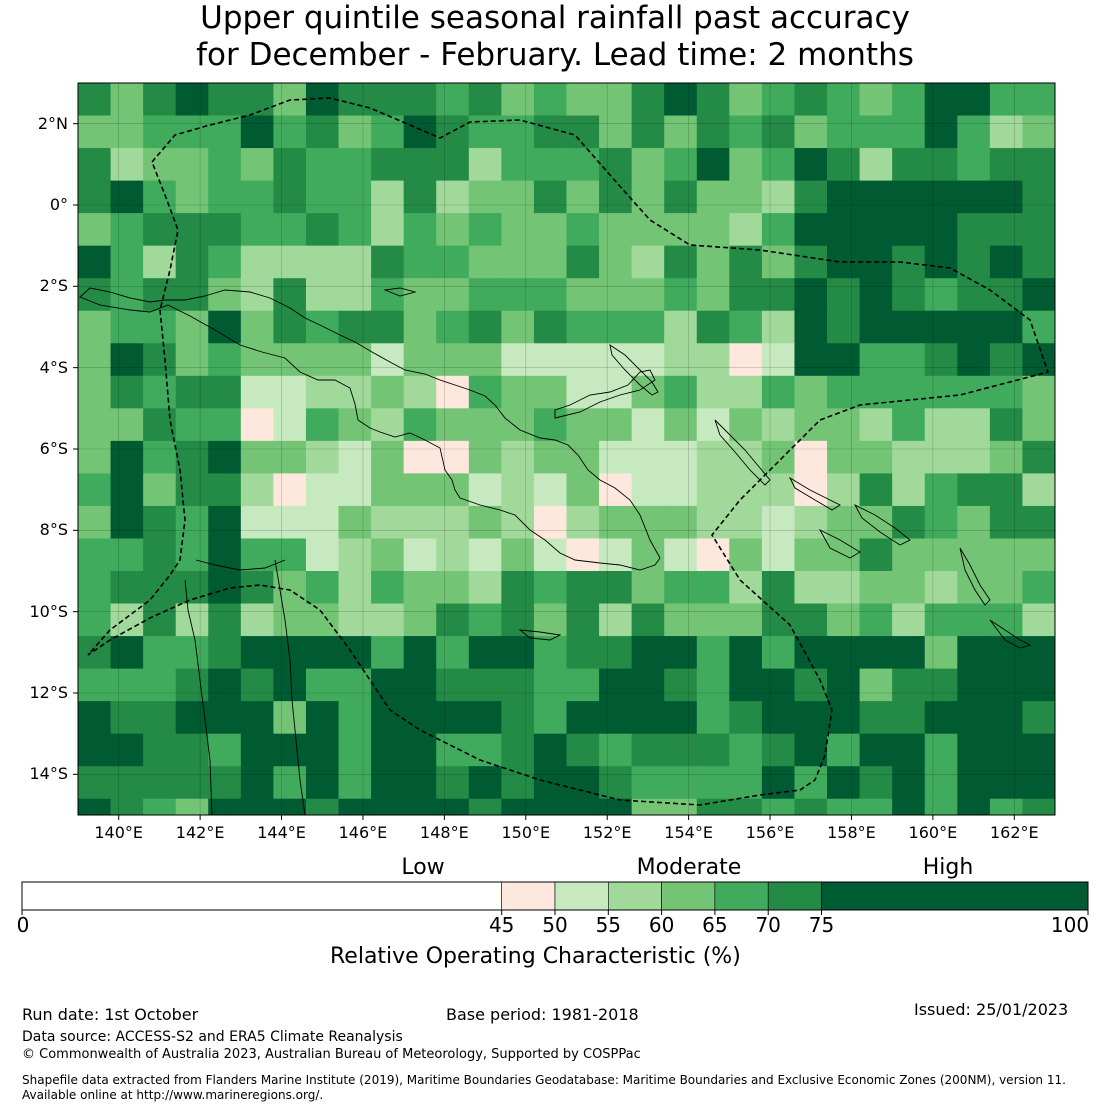 The height and width of the screenshot is (1110, 1110). What do you see at coordinates (1014, 832) in the screenshot?
I see `x-tick-label: 162°E` at bounding box center [1014, 832].